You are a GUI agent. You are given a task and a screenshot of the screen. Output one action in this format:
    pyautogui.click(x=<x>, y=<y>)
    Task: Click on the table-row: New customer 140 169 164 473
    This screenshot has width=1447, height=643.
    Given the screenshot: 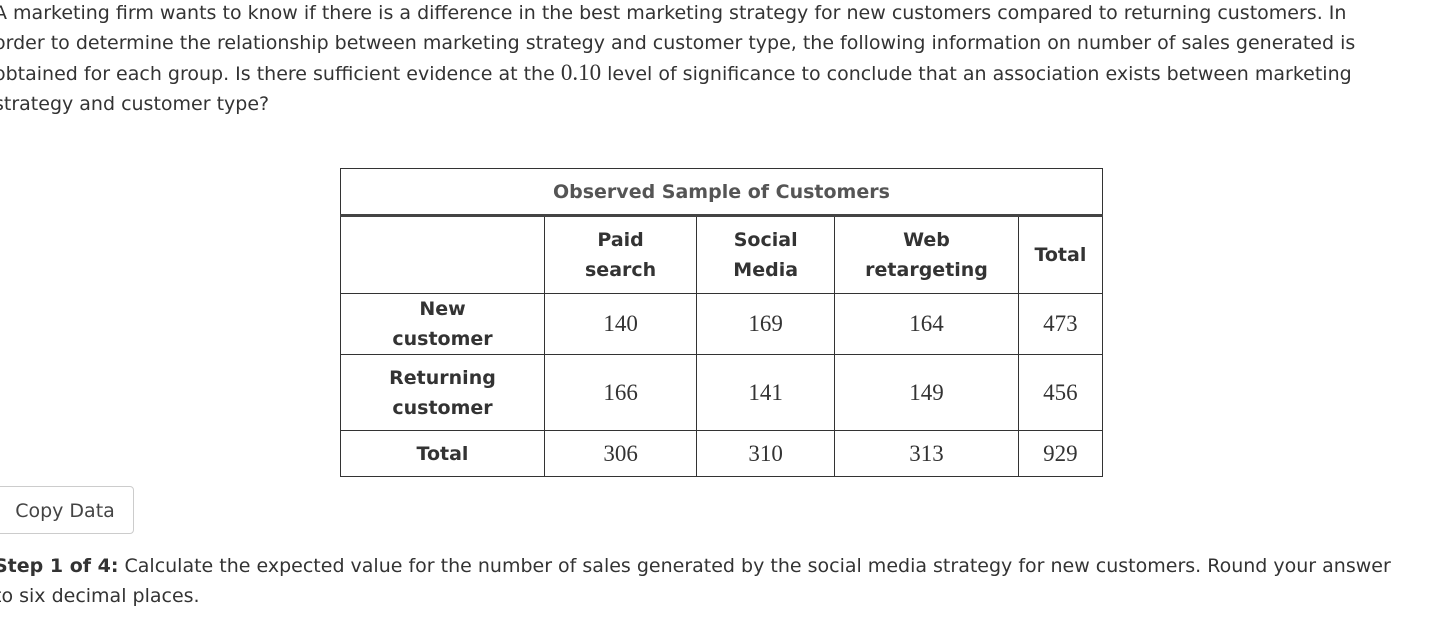 What is the action you would take?
    pyautogui.click(x=721, y=324)
    